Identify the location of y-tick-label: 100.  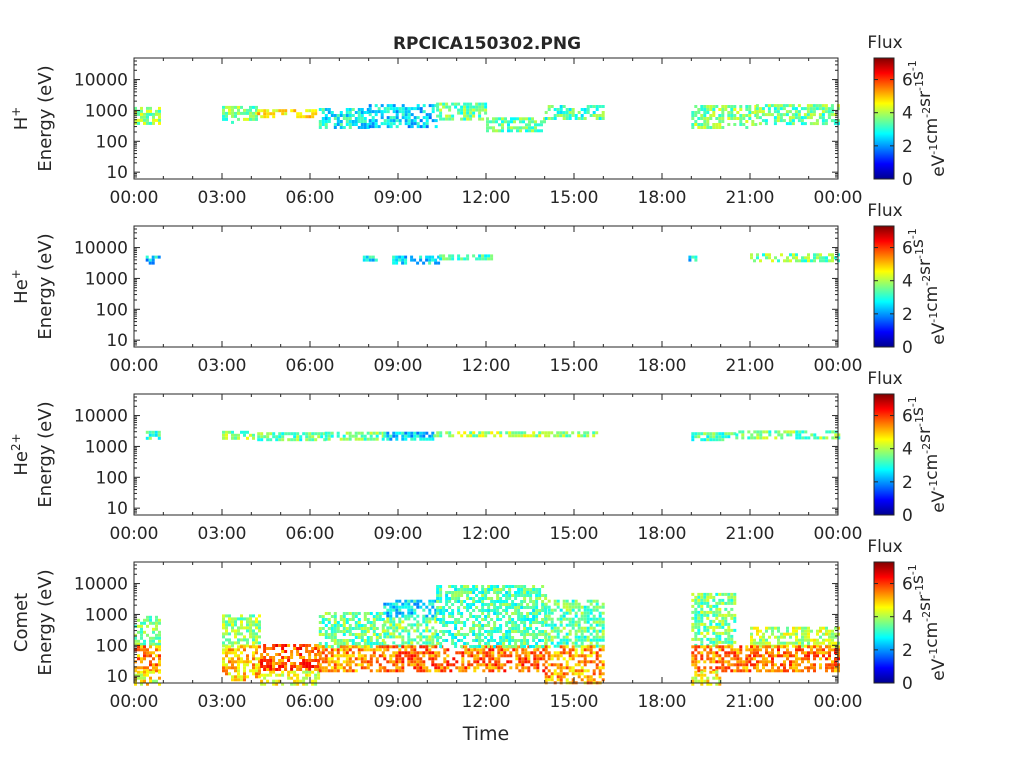
(112, 478).